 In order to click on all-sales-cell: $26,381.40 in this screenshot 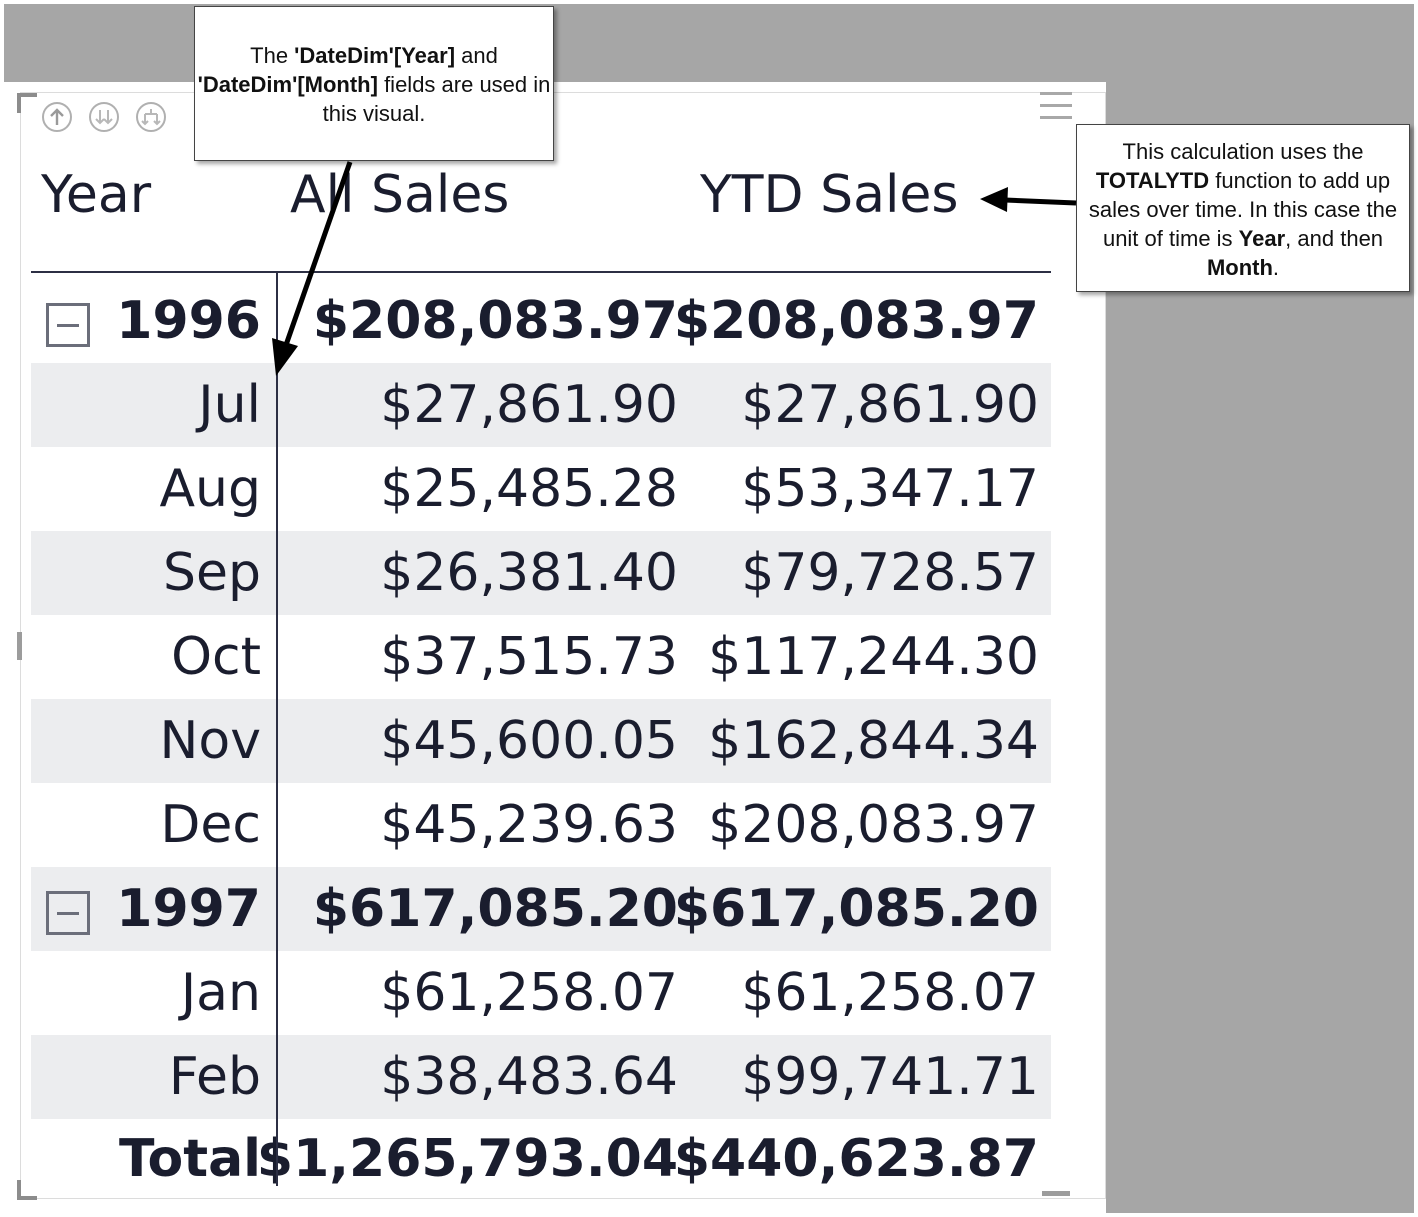, I will do `click(529, 573)`.